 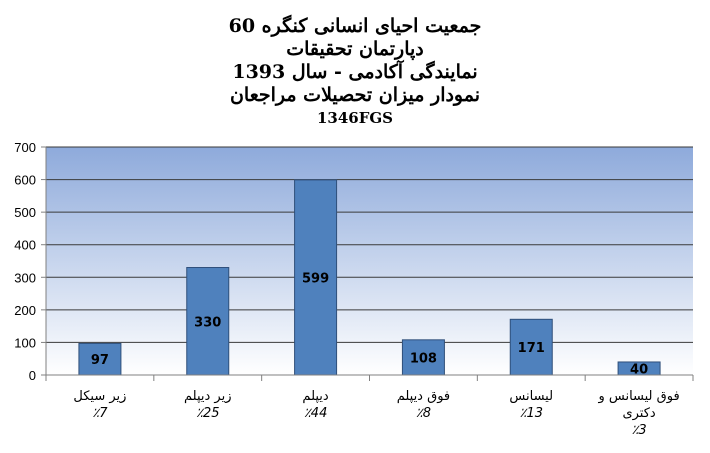 What do you see at coordinates (423, 396) in the screenshot?
I see `x-category-label: فوق دیپلم` at bounding box center [423, 396].